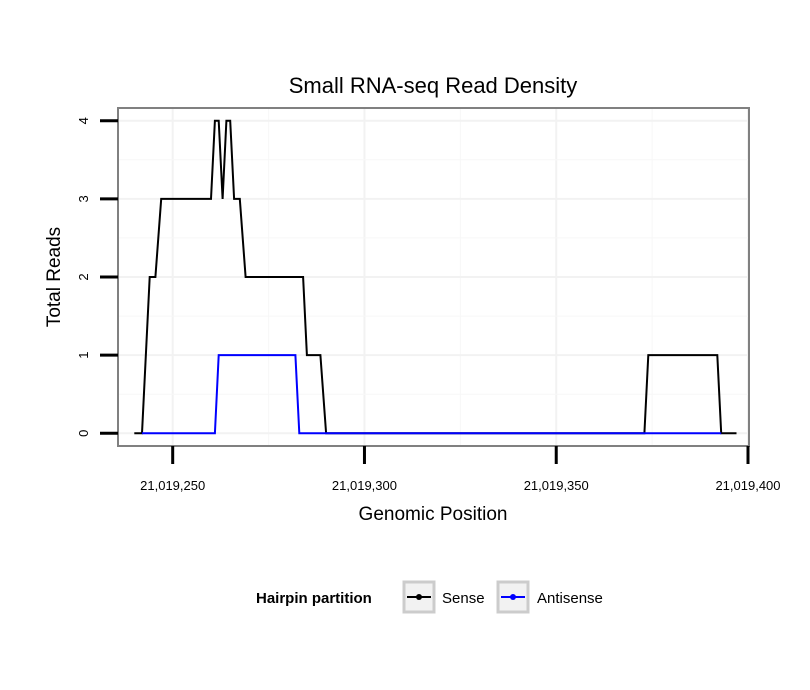  What do you see at coordinates (314, 598) in the screenshot?
I see `legend-title: Hairpin partition` at bounding box center [314, 598].